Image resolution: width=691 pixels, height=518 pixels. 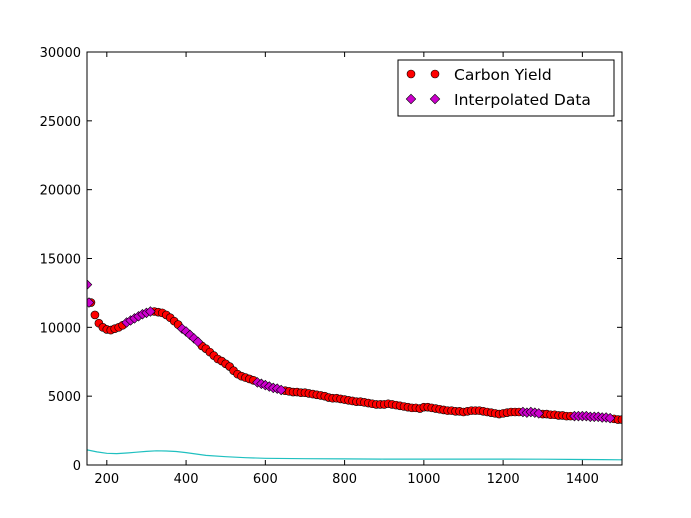 What do you see at coordinates (77, 466) in the screenshot?
I see `y-tick-label: 0` at bounding box center [77, 466].